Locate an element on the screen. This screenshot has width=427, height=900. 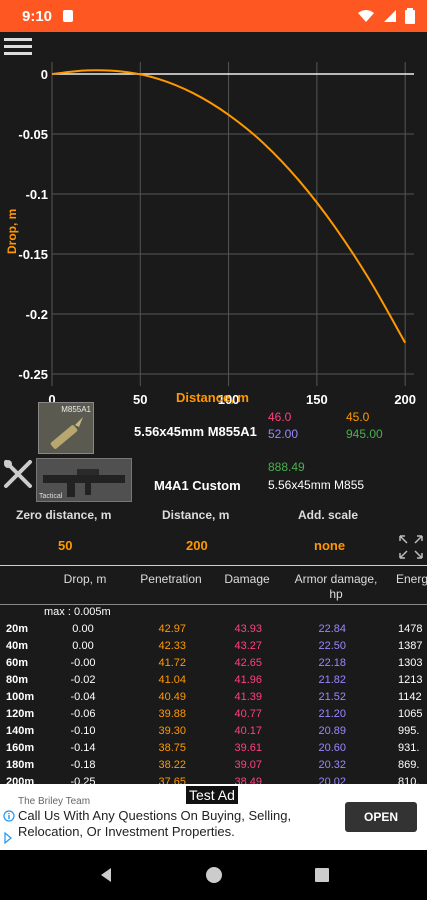
tools-icon is located at coordinates (18, 474).